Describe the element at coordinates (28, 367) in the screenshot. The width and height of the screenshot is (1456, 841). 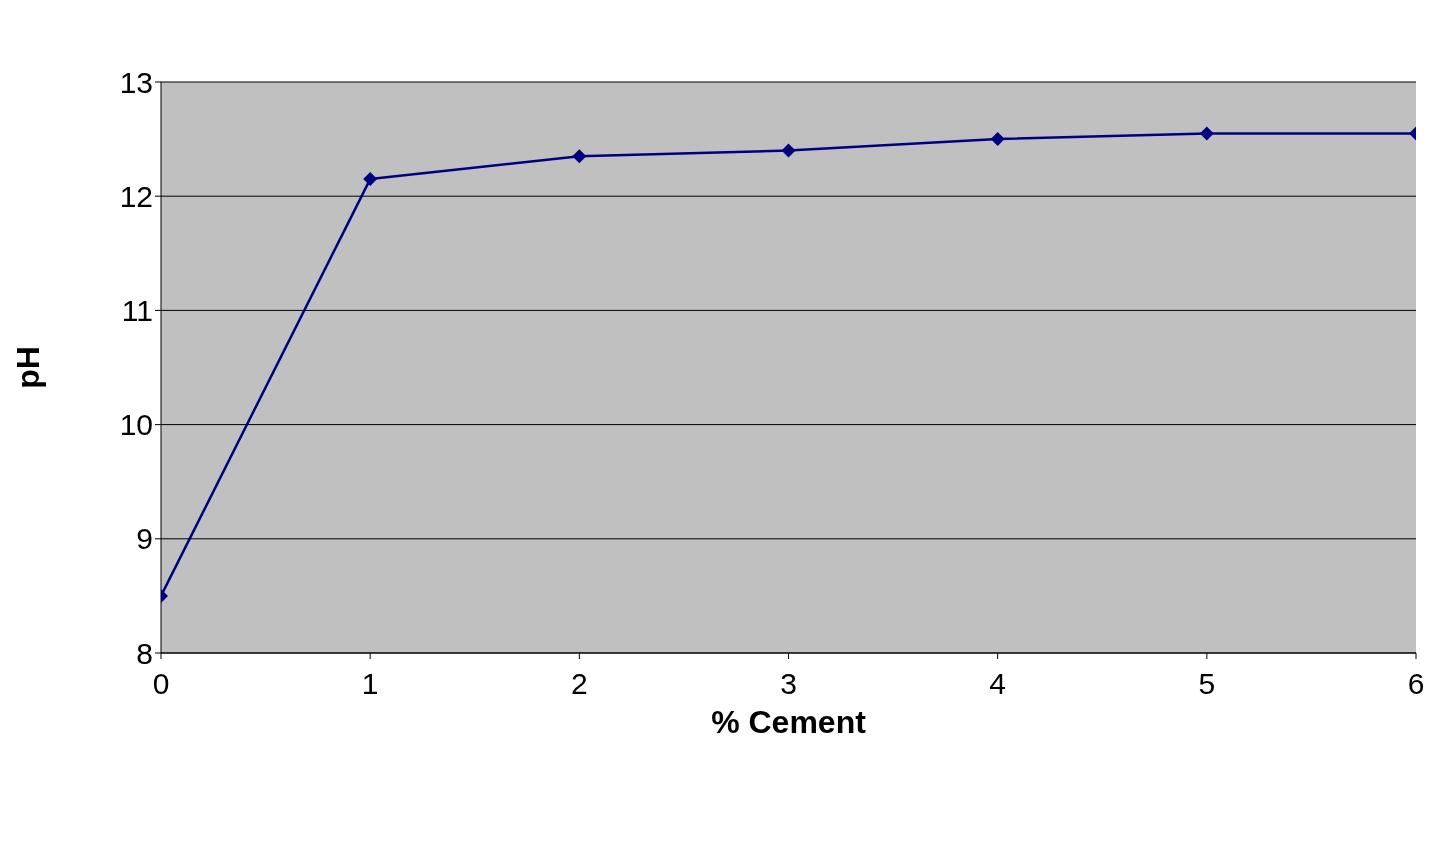
I see `y-axis-title: pH` at that location.